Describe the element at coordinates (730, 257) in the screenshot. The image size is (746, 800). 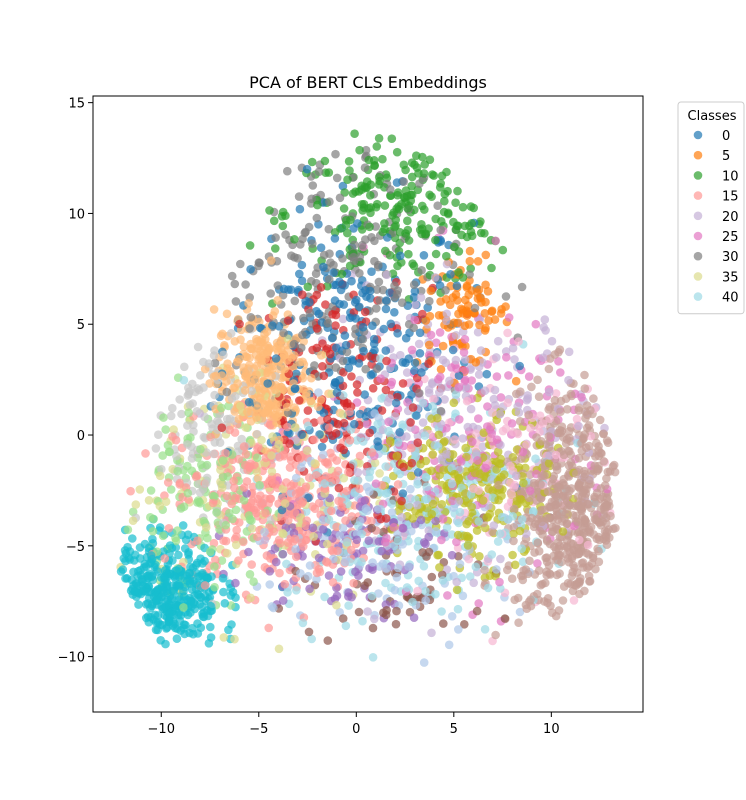
I see `legend-label: 30` at that location.